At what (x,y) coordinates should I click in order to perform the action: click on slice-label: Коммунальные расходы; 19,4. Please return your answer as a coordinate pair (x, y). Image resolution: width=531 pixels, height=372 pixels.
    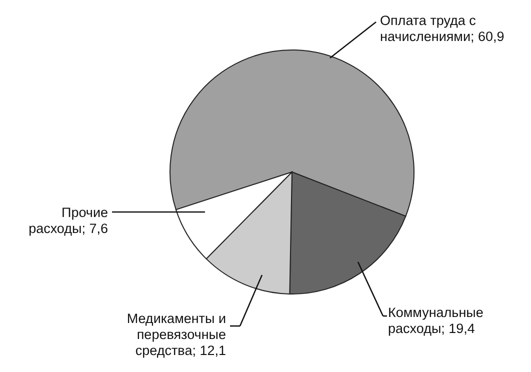
    Looking at the image, I should click on (436, 320).